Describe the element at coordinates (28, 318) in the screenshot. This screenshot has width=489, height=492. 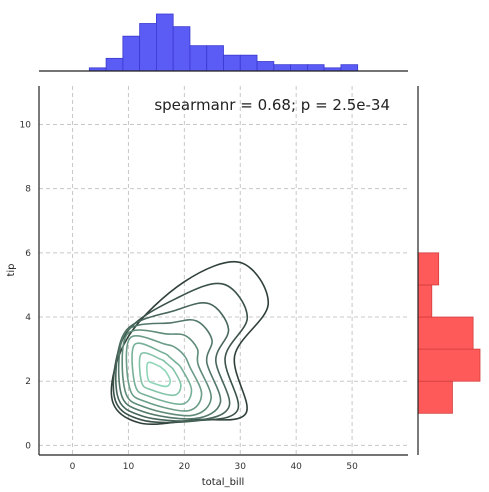
I see `y-tick-label: 4` at that location.